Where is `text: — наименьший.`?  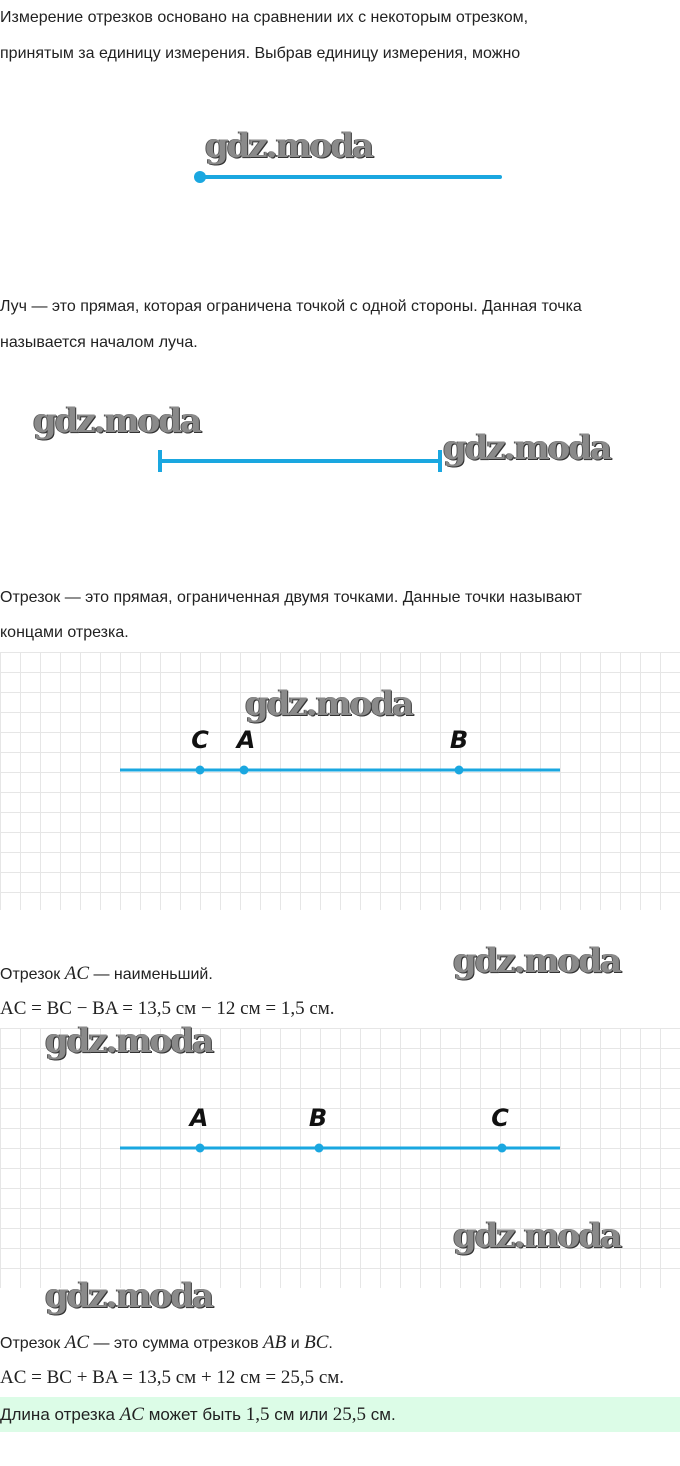 text: — наименьший. is located at coordinates (151, 974).